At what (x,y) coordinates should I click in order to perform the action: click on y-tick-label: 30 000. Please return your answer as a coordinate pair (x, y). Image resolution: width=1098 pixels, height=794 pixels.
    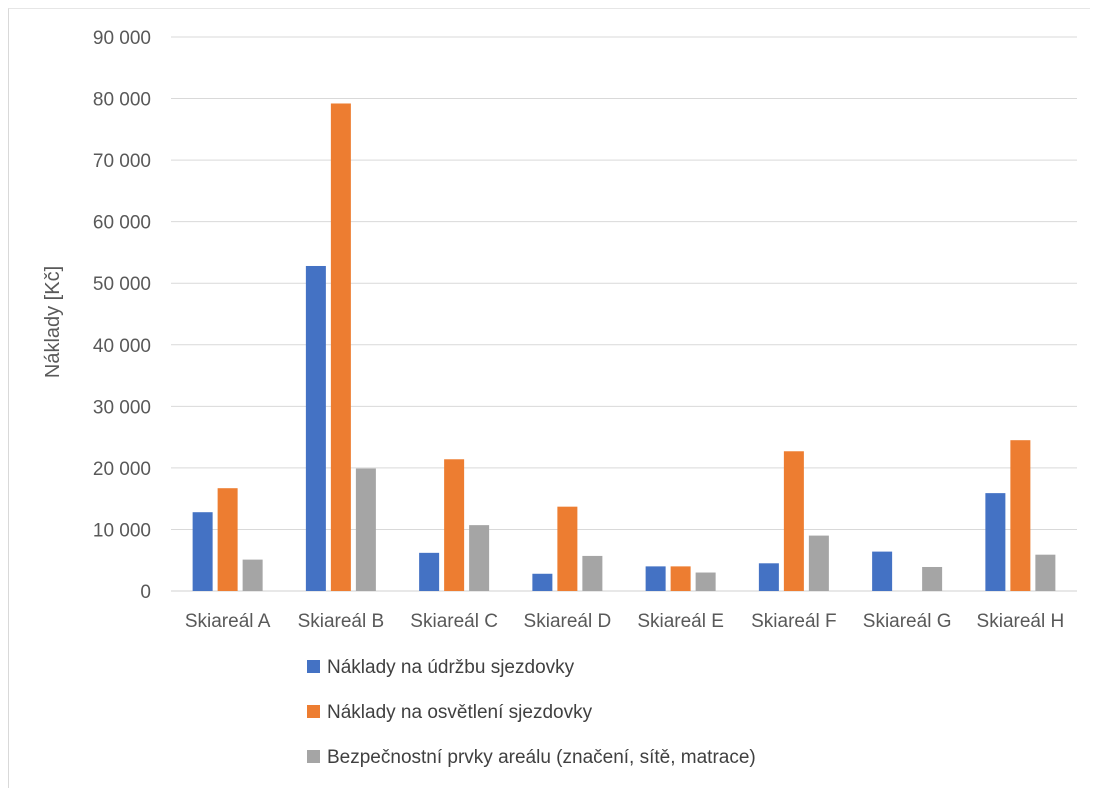
    Looking at the image, I should click on (122, 407).